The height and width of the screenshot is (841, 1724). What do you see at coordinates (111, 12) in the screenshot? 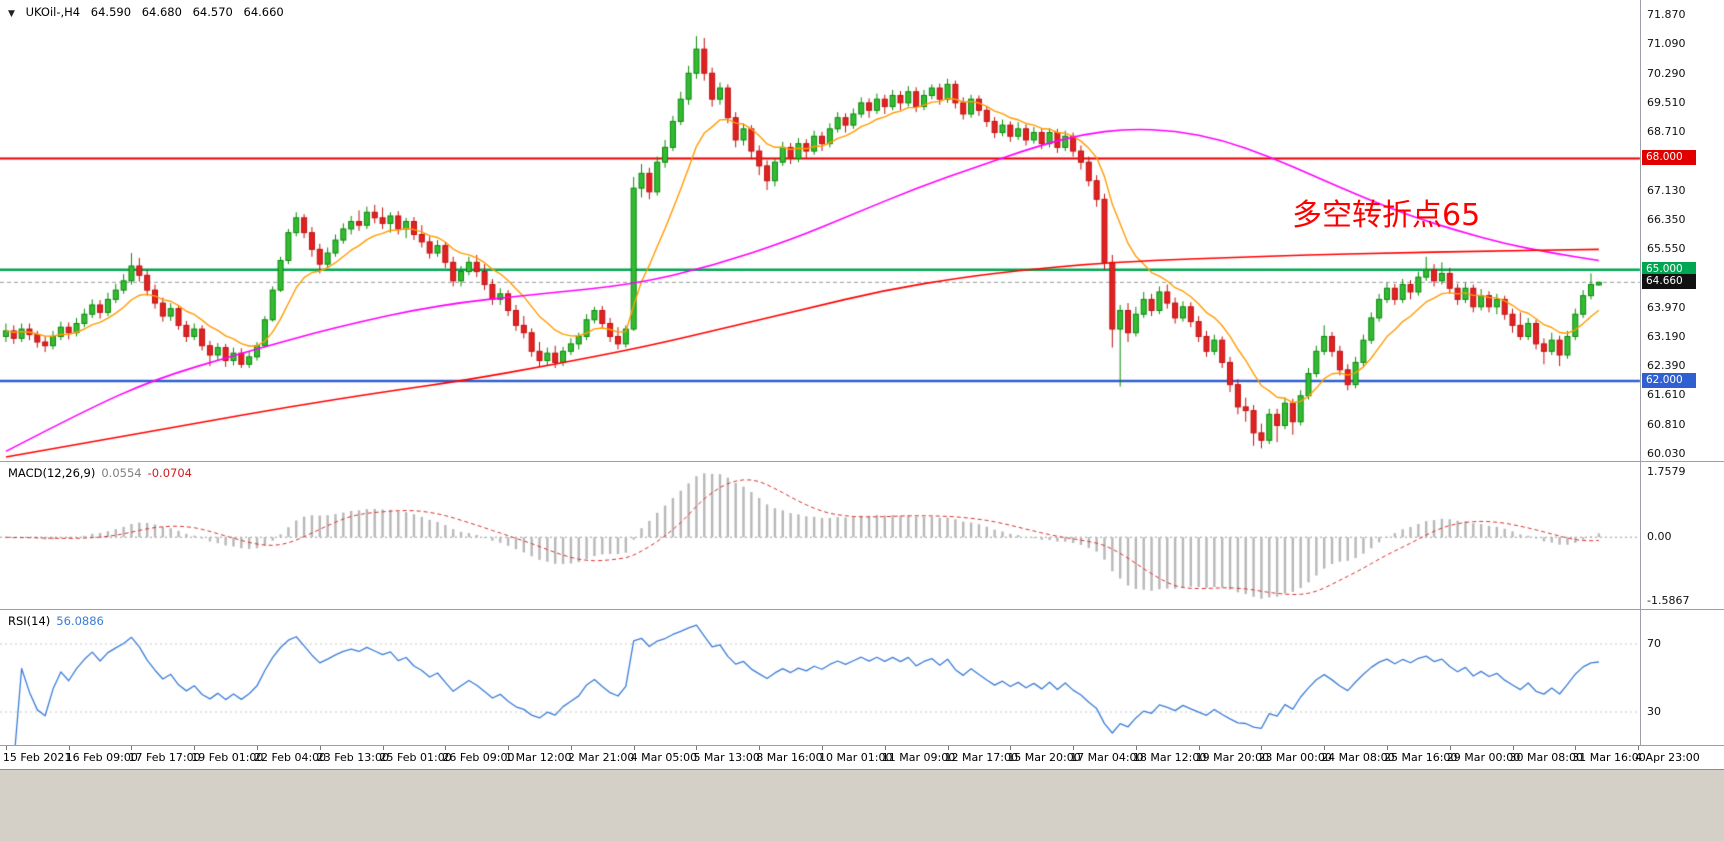
I see `bar-open-value: 64.590` at bounding box center [111, 12].